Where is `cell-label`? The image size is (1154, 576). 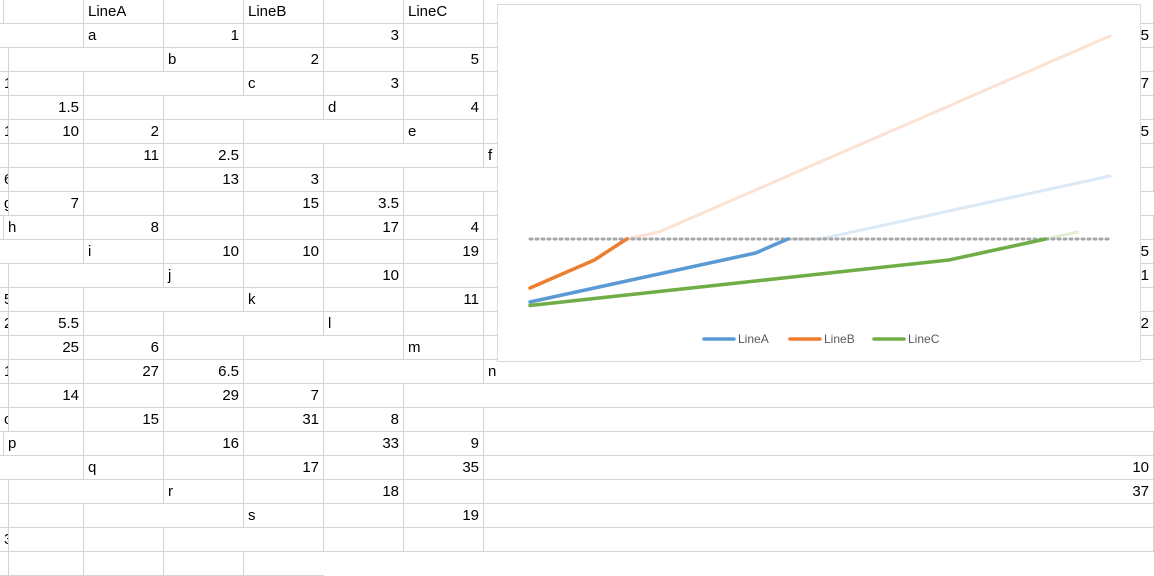 cell-label is located at coordinates (364, 540).